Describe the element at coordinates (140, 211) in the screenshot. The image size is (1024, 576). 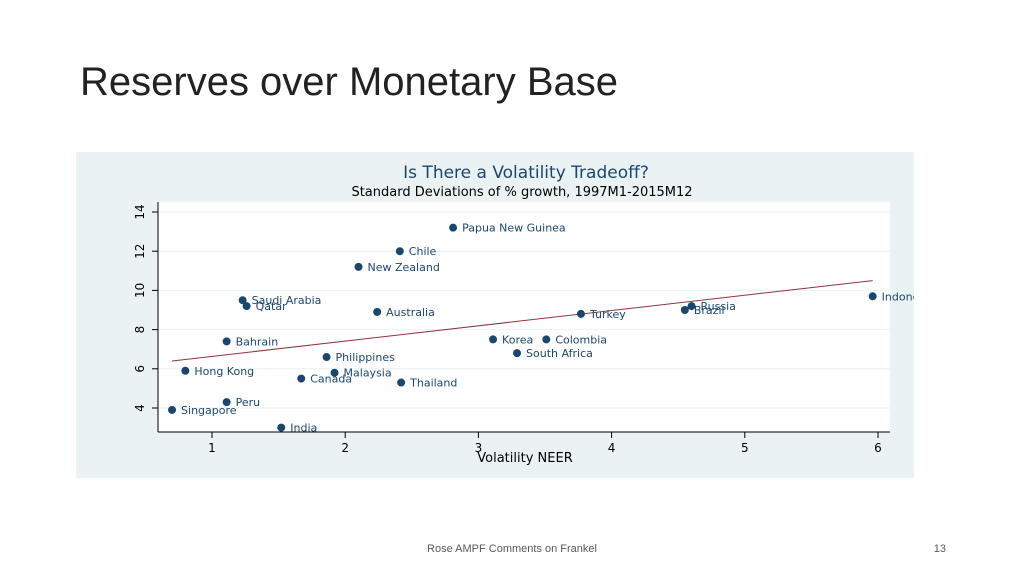
I see `y-tick-label: 14` at that location.